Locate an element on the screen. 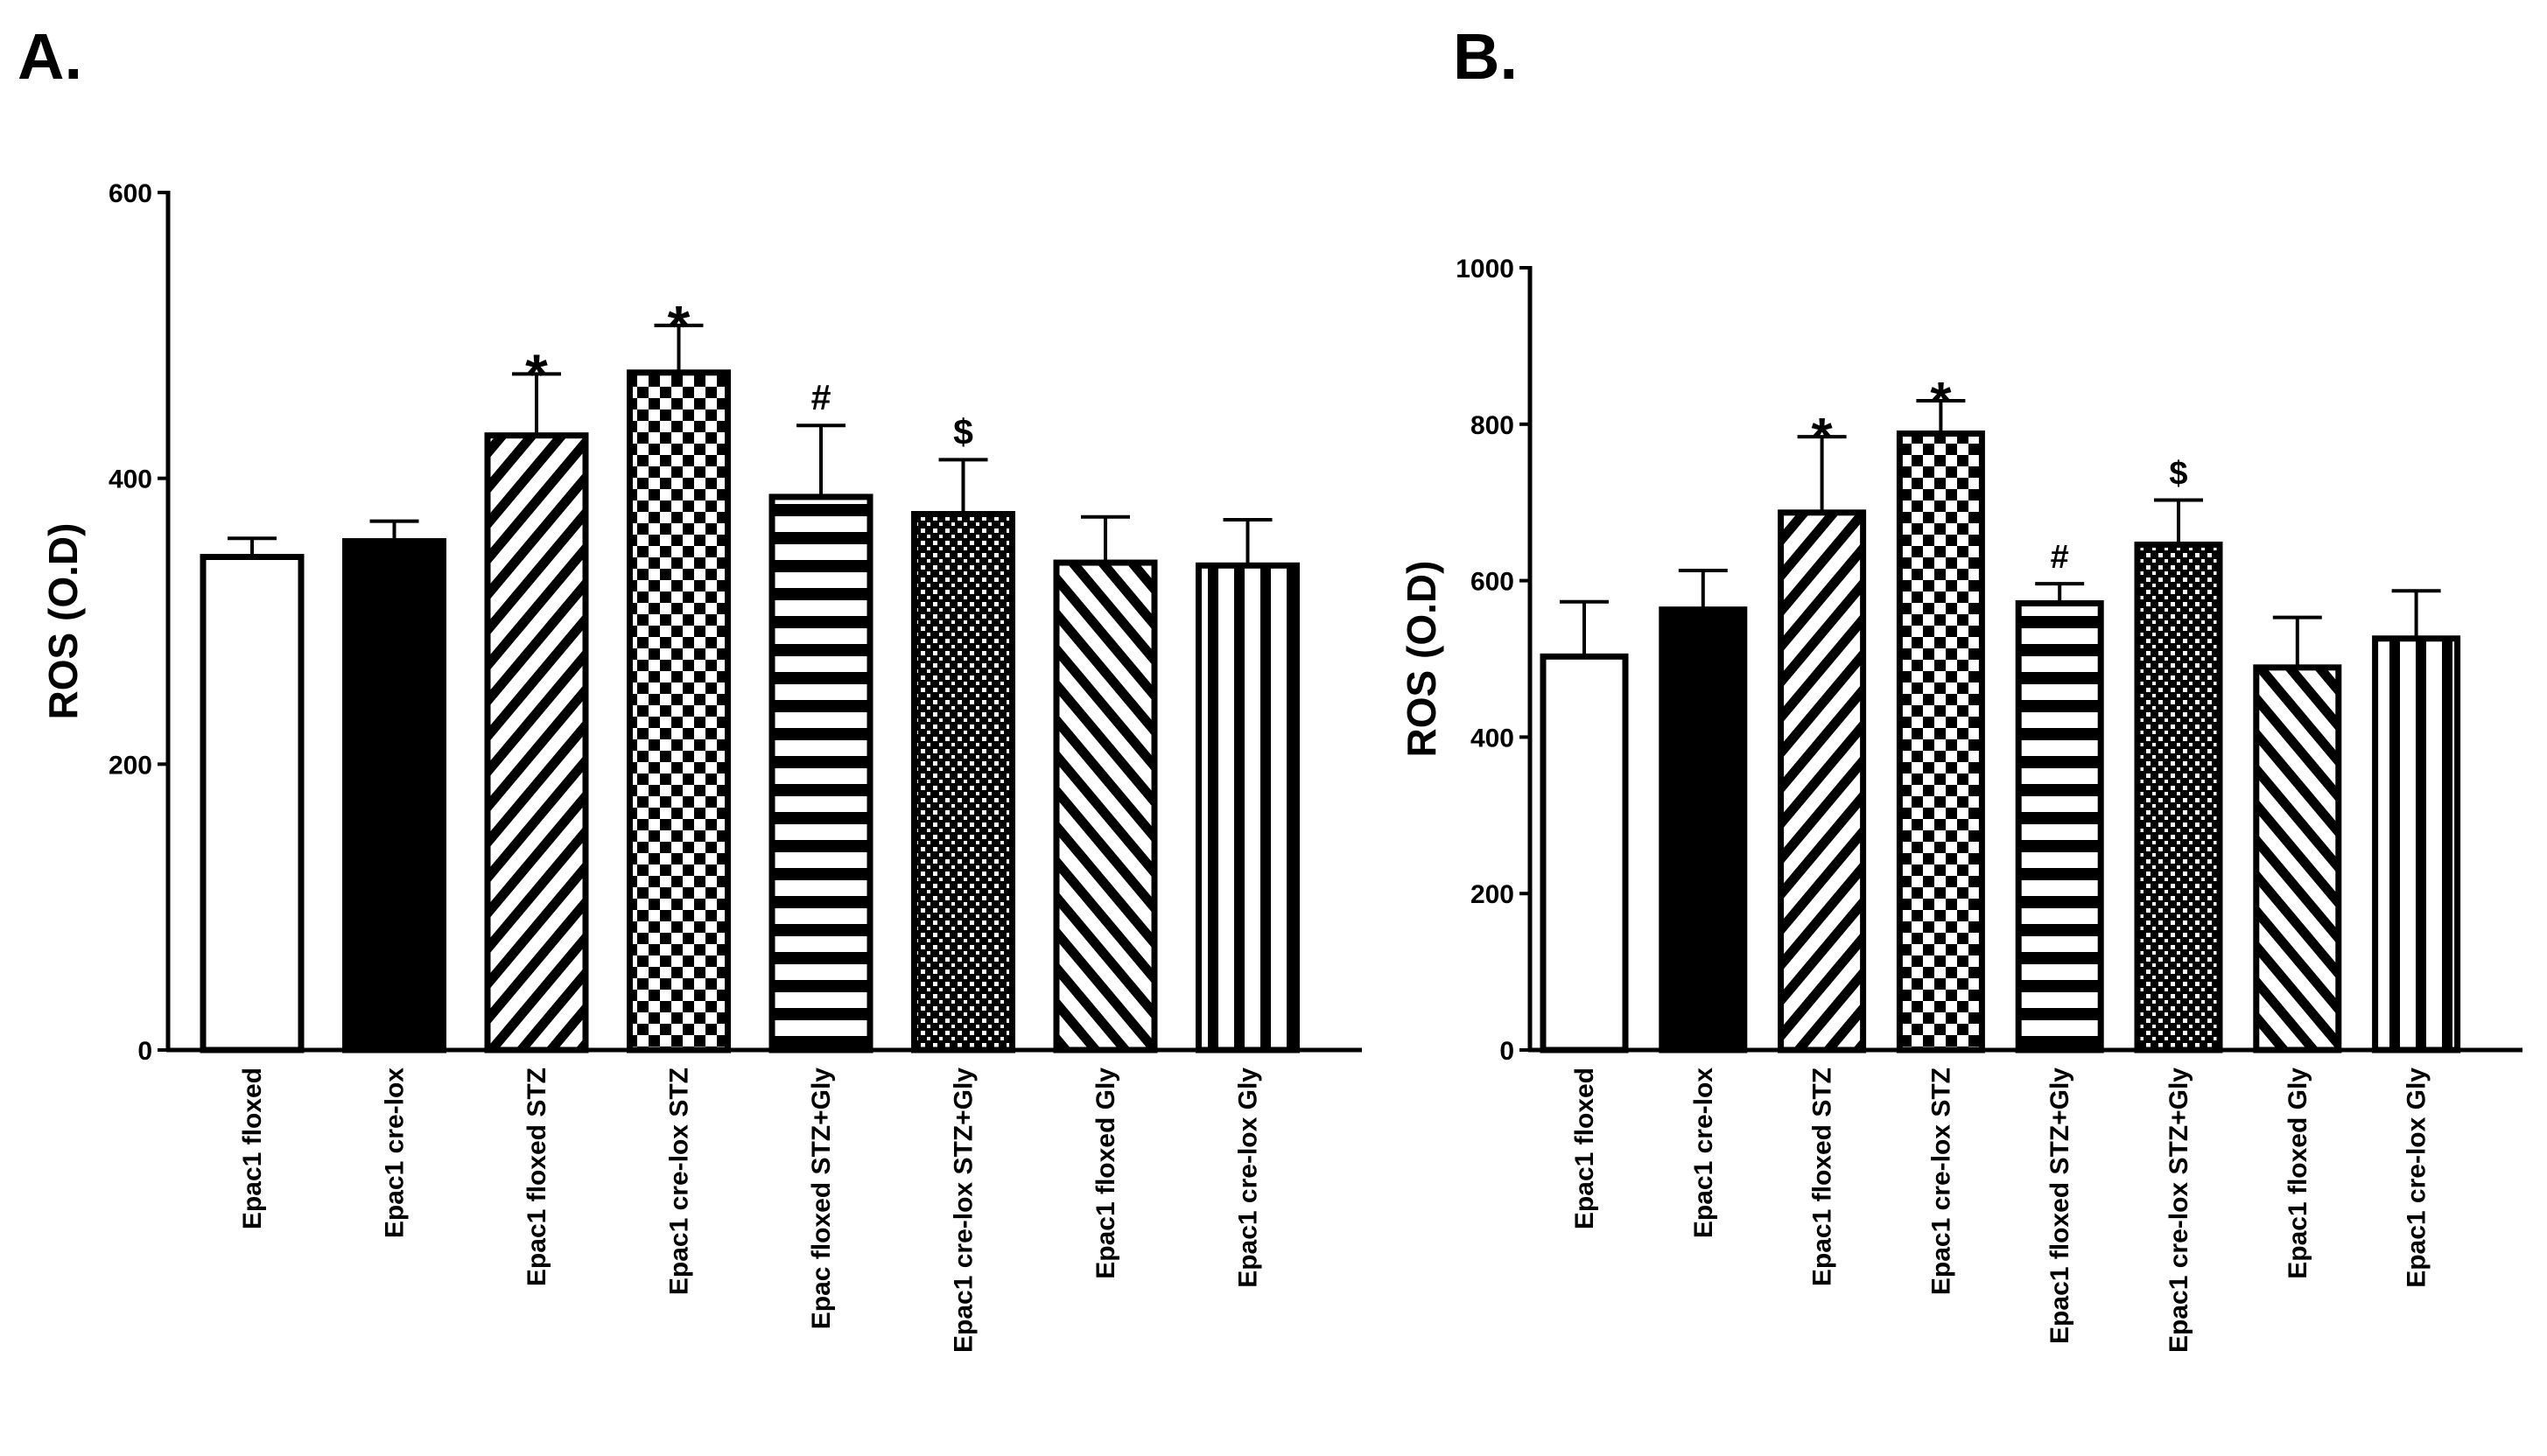 This screenshot has height=1456, width=2547. panel-a-category-label: Epac floxed STZ+Gly is located at coordinates (821, 1199).